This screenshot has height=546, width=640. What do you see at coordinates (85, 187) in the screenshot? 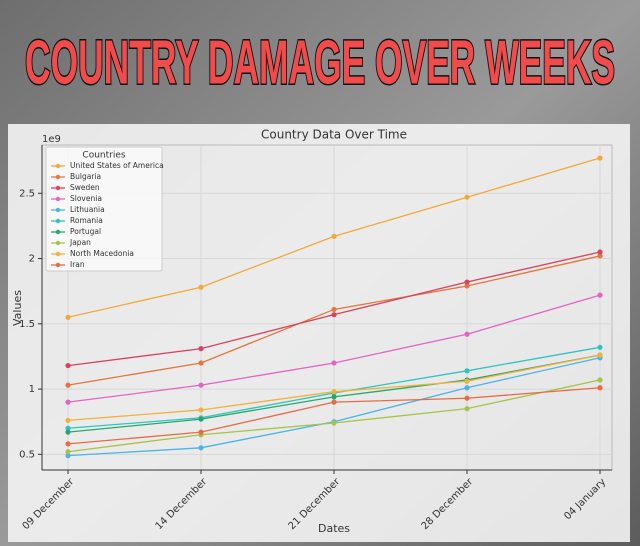
I see `legend-label: Sweden` at bounding box center [85, 187].